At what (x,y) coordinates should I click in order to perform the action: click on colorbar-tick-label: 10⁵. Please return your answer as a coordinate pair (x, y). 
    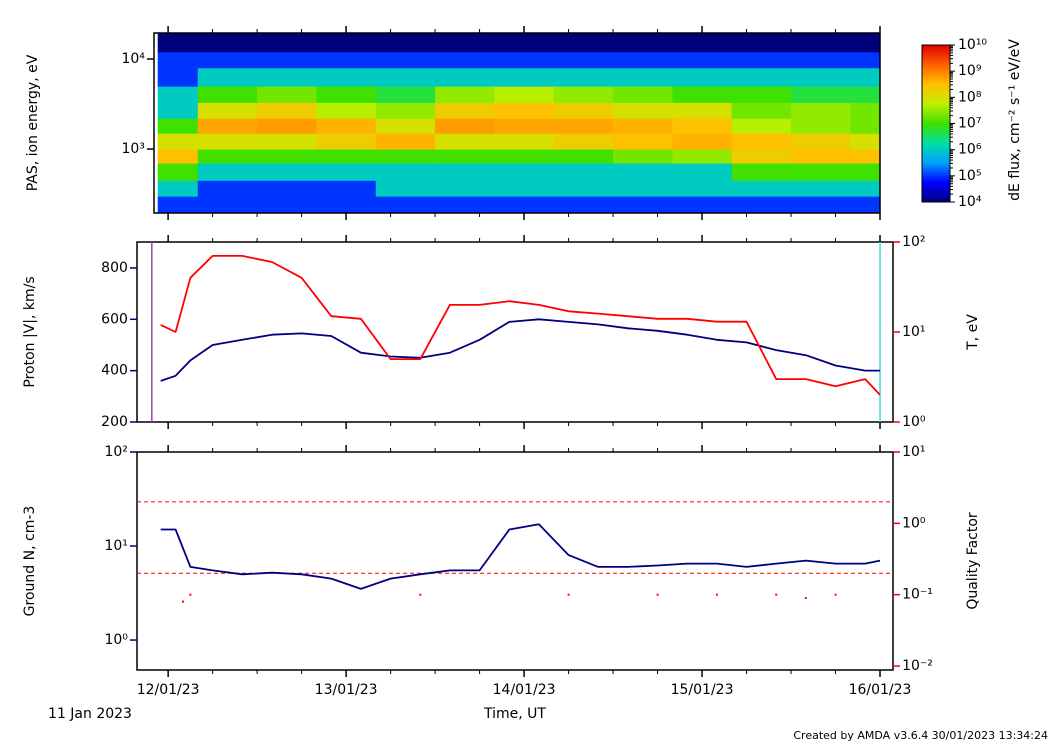
    Looking at the image, I should click on (969, 176).